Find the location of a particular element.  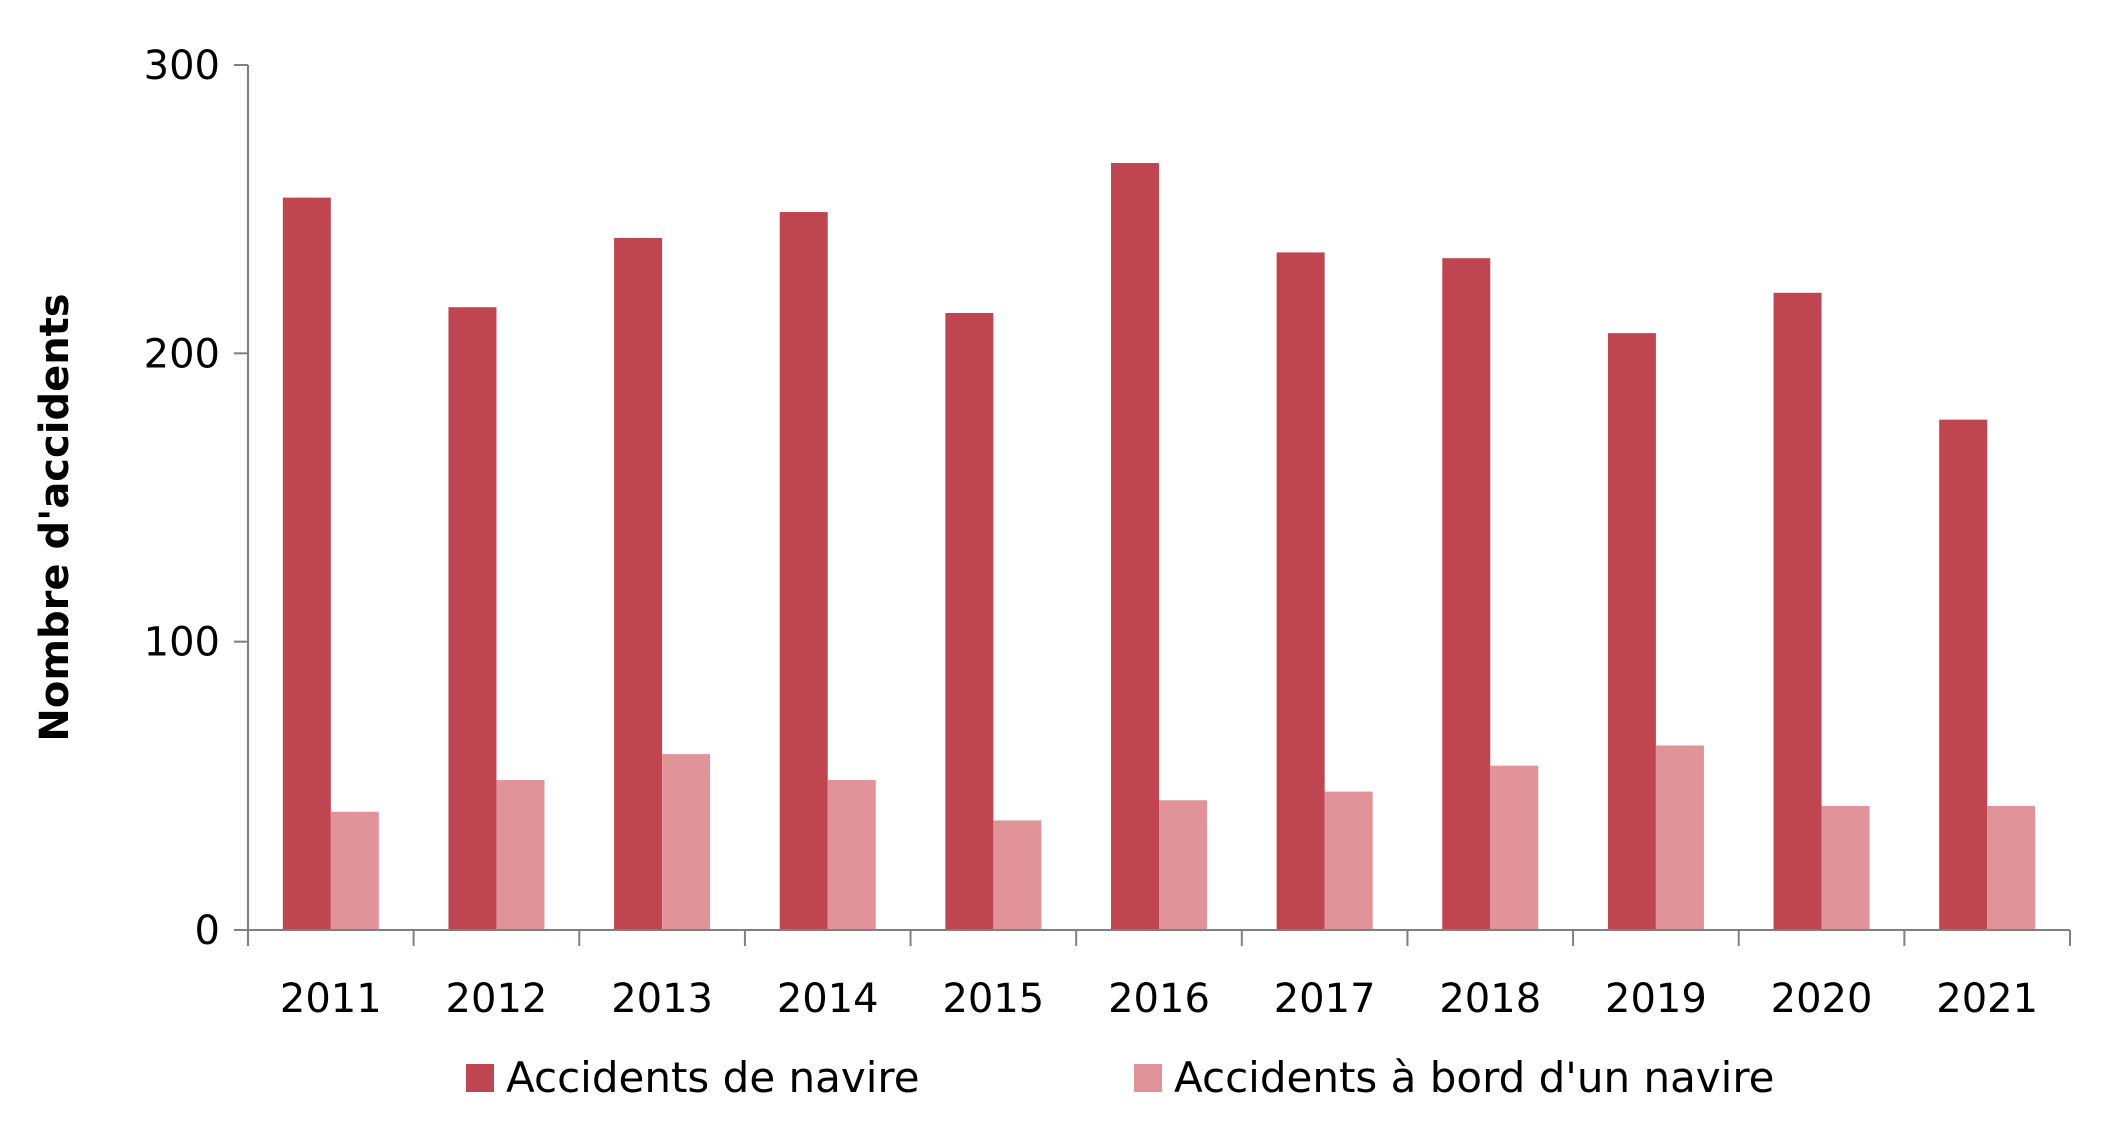

bar-accidents-de-navire-2017 is located at coordinates (1300, 591).